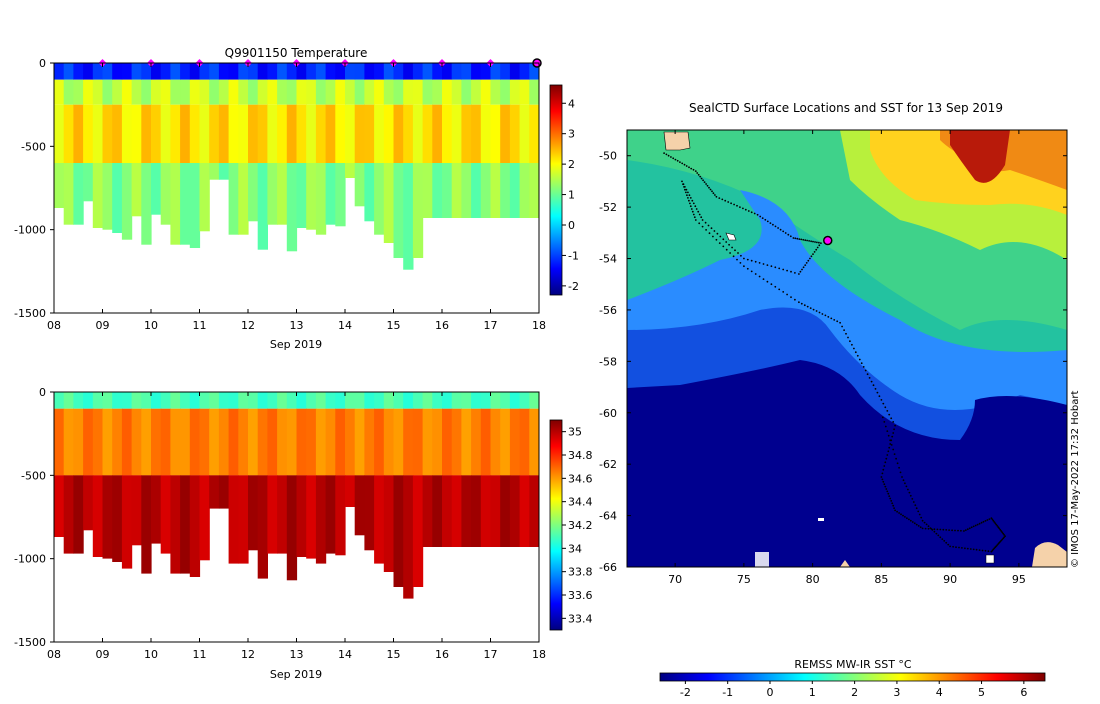 The width and height of the screenshot is (1100, 704). What do you see at coordinates (608, 207) in the screenshot?
I see `lat-tick-label: -52` at bounding box center [608, 207].